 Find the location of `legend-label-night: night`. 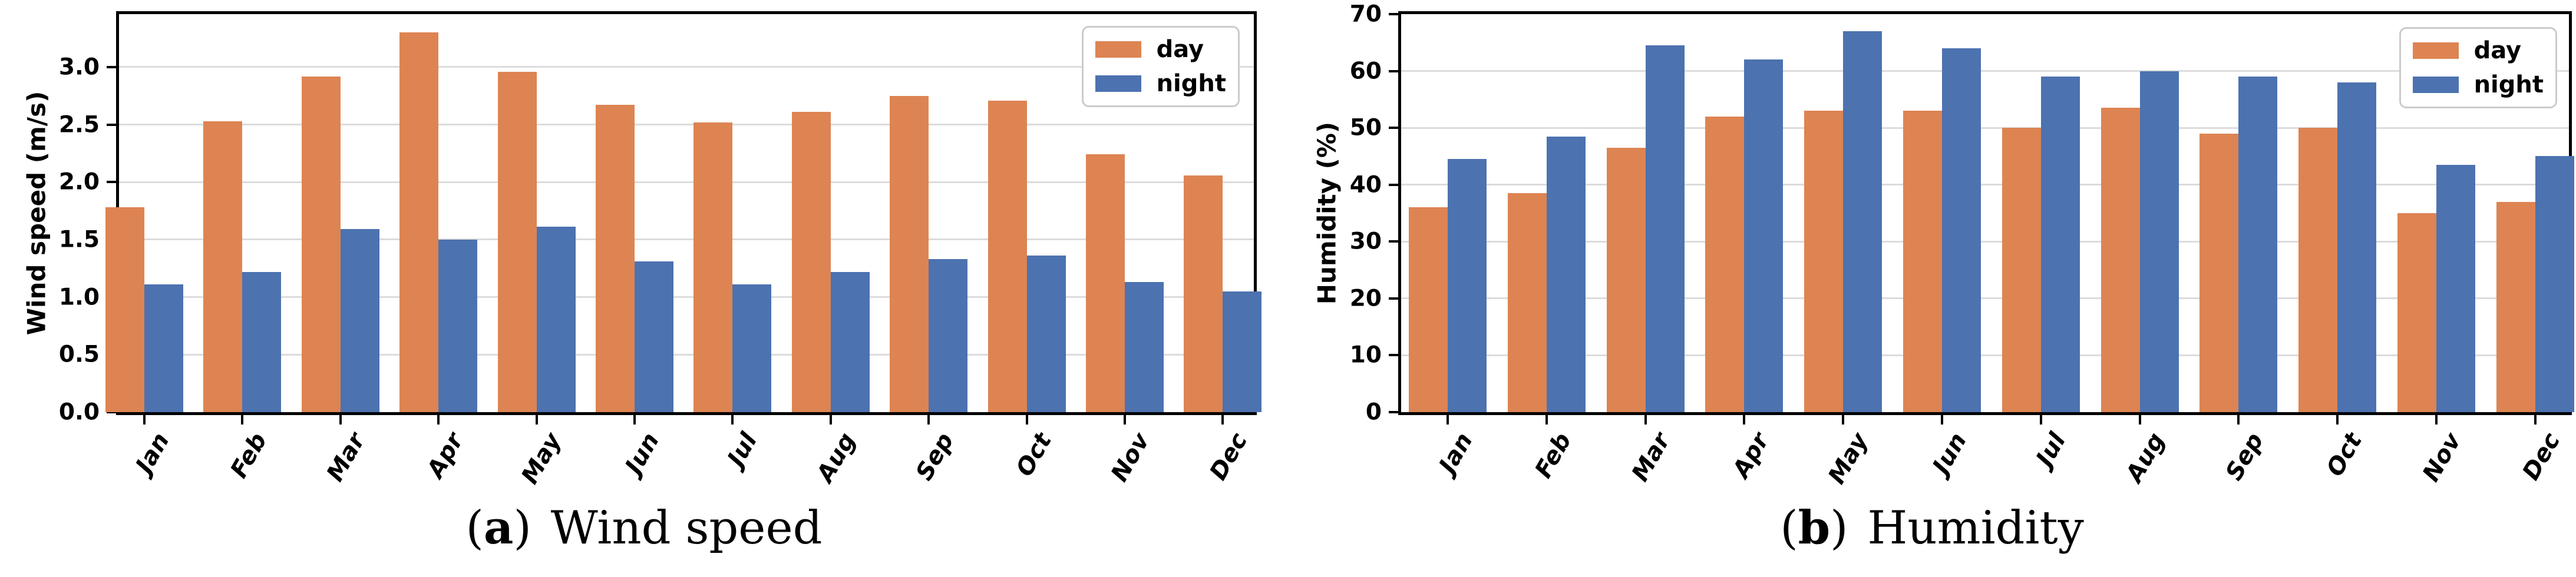

legend-label-night: night is located at coordinates (1191, 83).